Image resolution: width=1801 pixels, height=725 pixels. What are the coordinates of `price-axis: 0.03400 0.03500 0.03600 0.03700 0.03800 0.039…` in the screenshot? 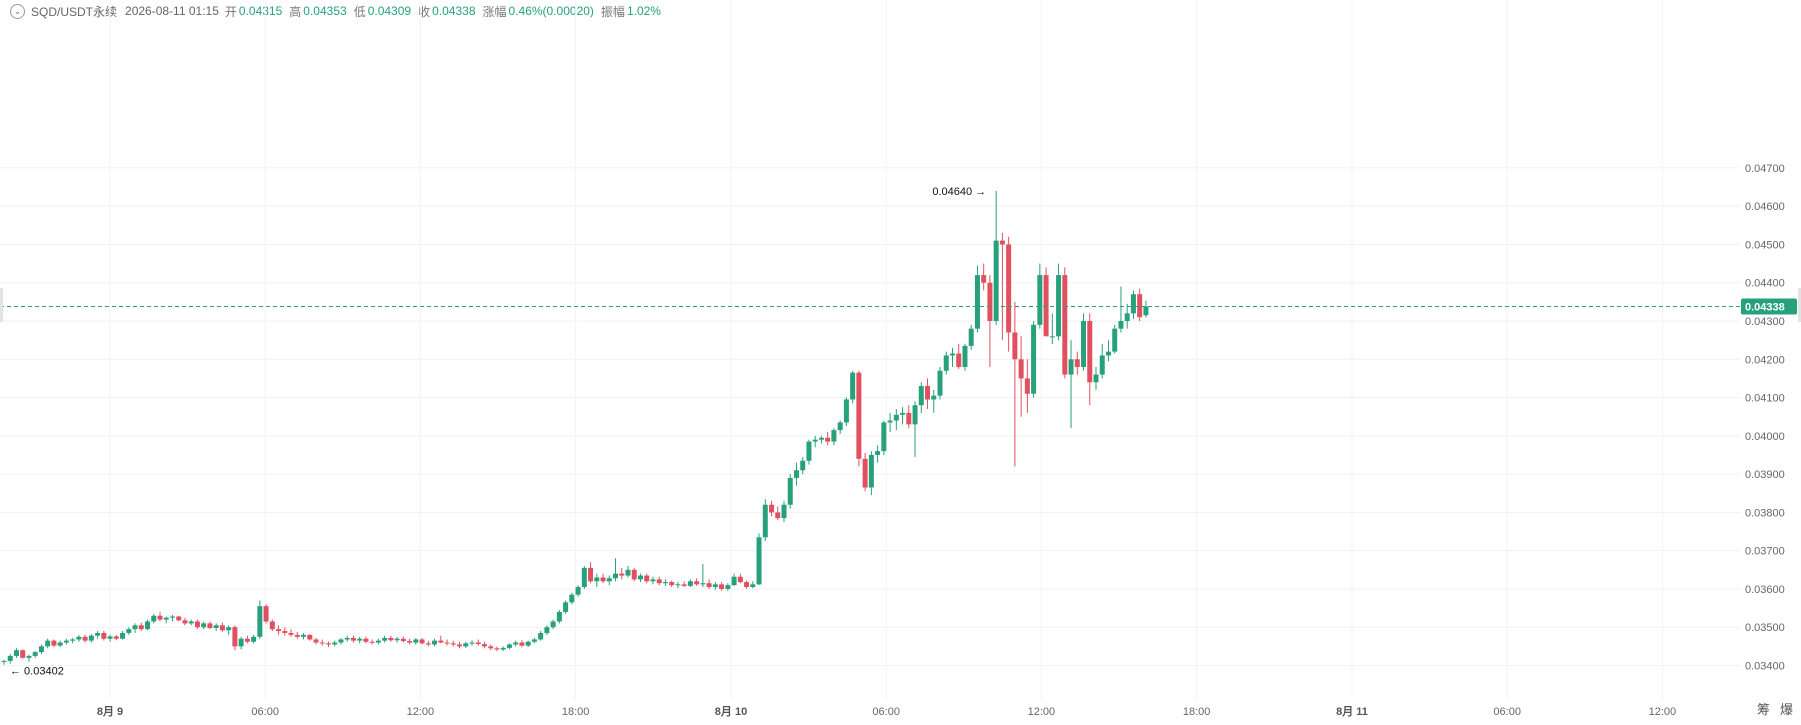 It's located at (1765, 418).